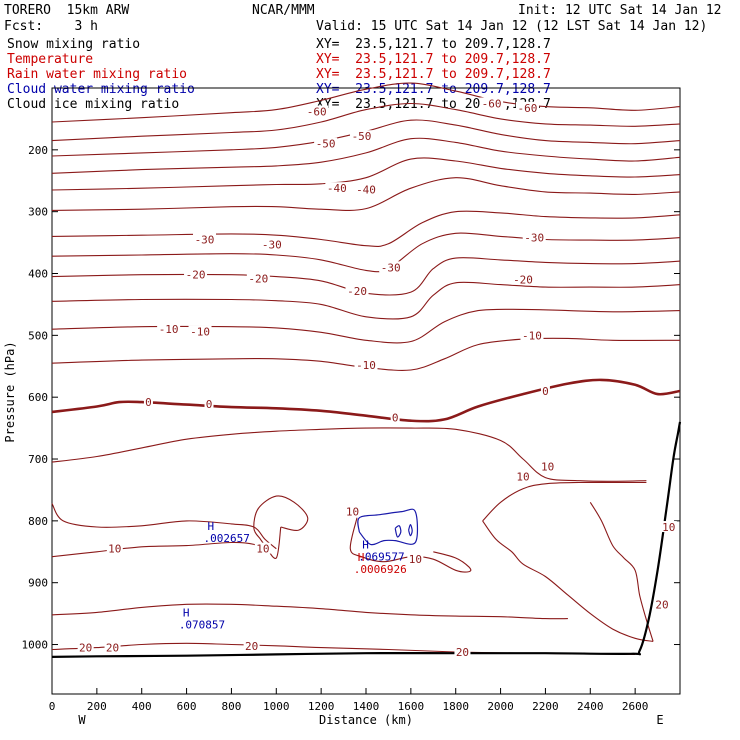  Describe the element at coordinates (101, 89) in the screenshot. I see `field-name-cloud-water: Cloud water mixing ratio` at that location.